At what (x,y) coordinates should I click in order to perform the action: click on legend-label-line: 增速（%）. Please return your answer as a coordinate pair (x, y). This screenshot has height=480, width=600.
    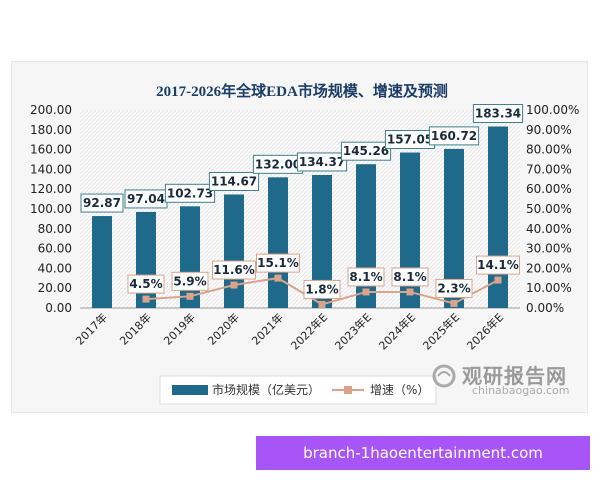
    Looking at the image, I should click on (399, 390).